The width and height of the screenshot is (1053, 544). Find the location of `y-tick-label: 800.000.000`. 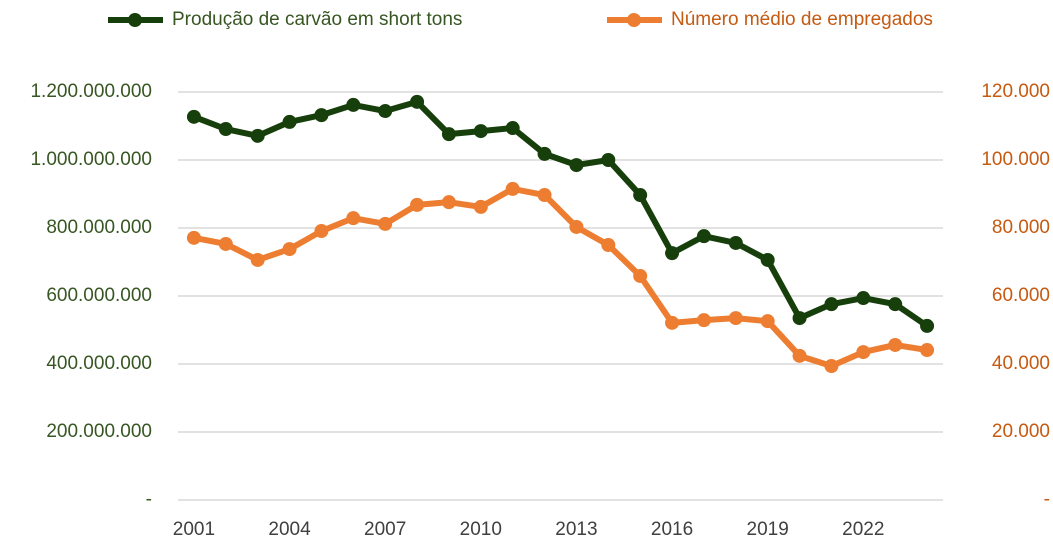

y-tick-label: 800.000.000 is located at coordinates (99, 227).